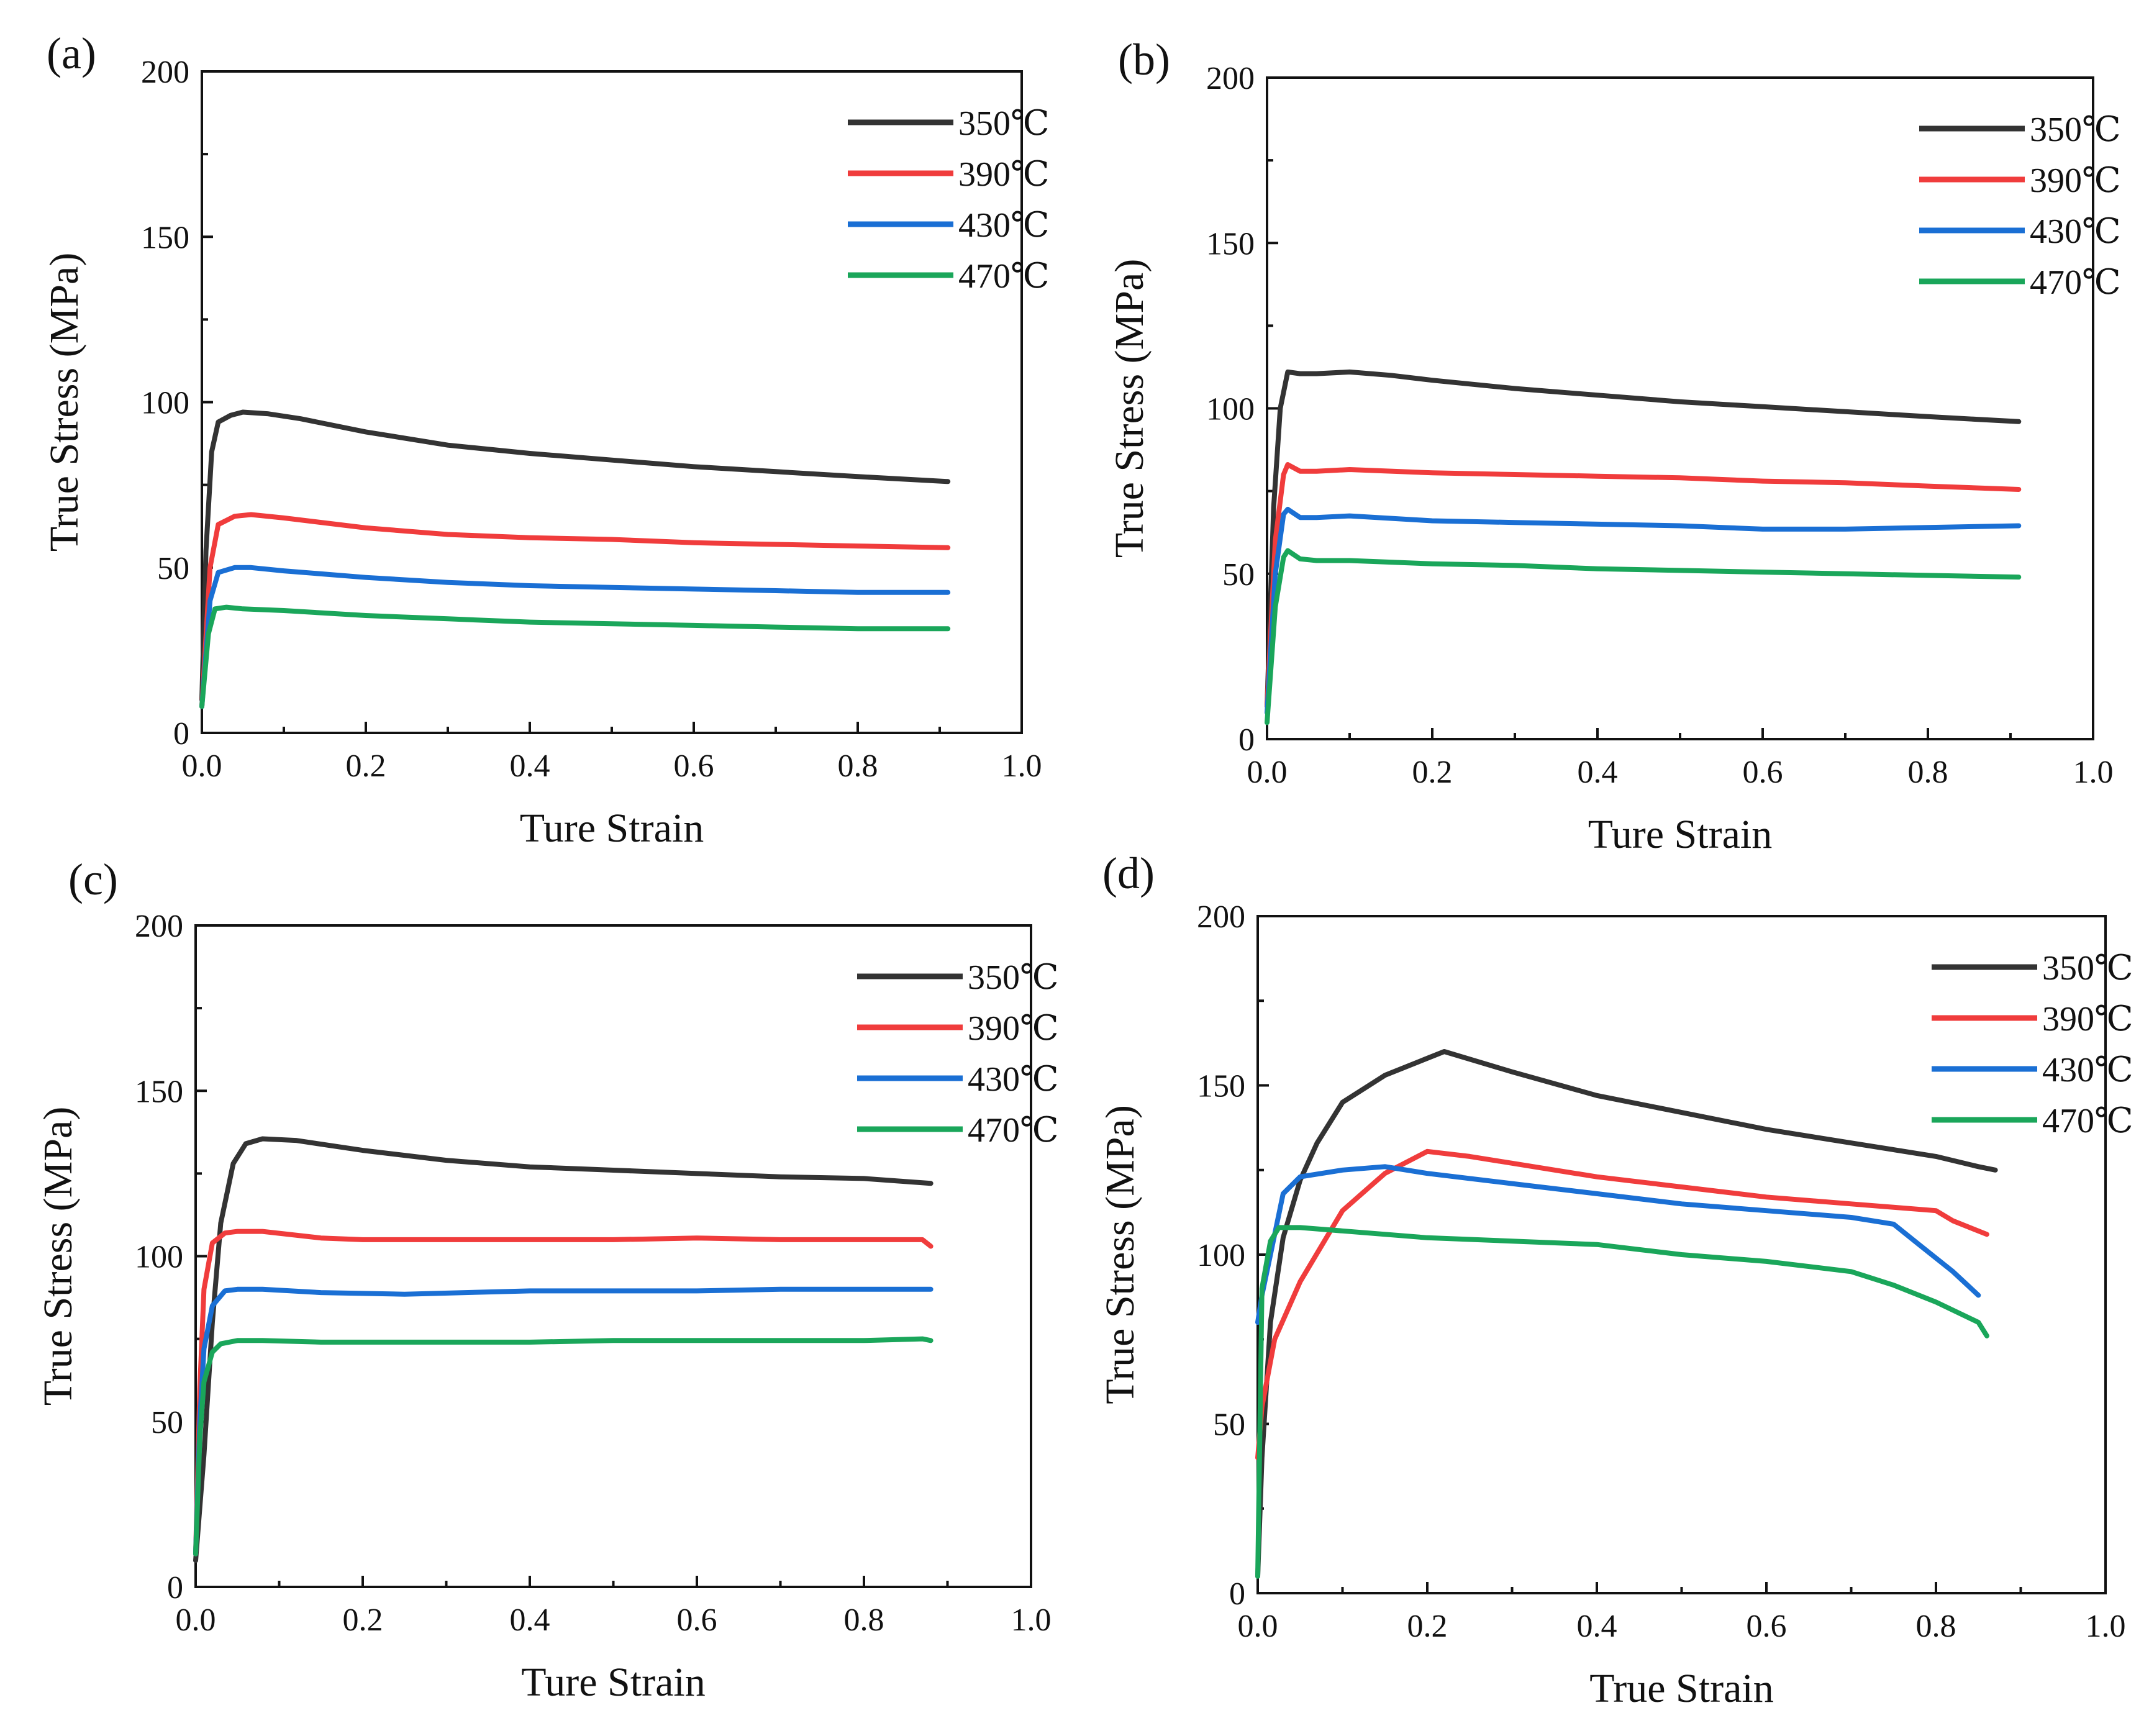 Image resolution: width=2149 pixels, height=1736 pixels. What do you see at coordinates (93, 879) in the screenshot?
I see `panel-label: (c)` at bounding box center [93, 879].